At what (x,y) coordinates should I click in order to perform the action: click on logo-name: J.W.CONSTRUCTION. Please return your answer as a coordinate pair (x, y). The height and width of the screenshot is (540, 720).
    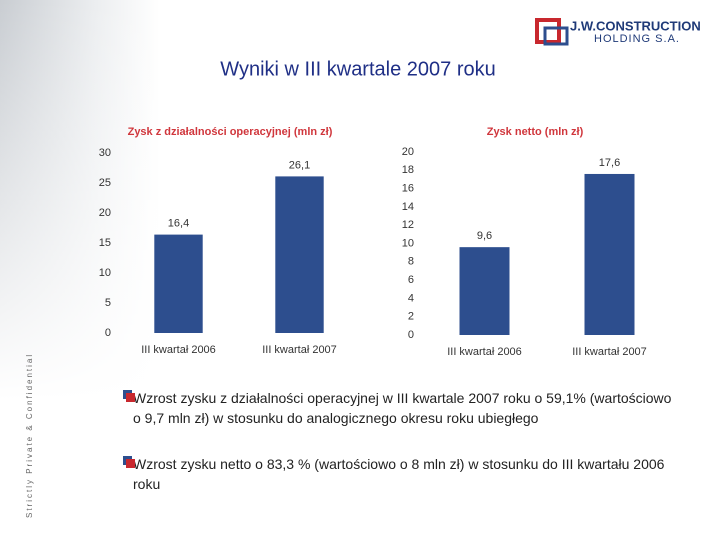
    Looking at the image, I should click on (635, 25).